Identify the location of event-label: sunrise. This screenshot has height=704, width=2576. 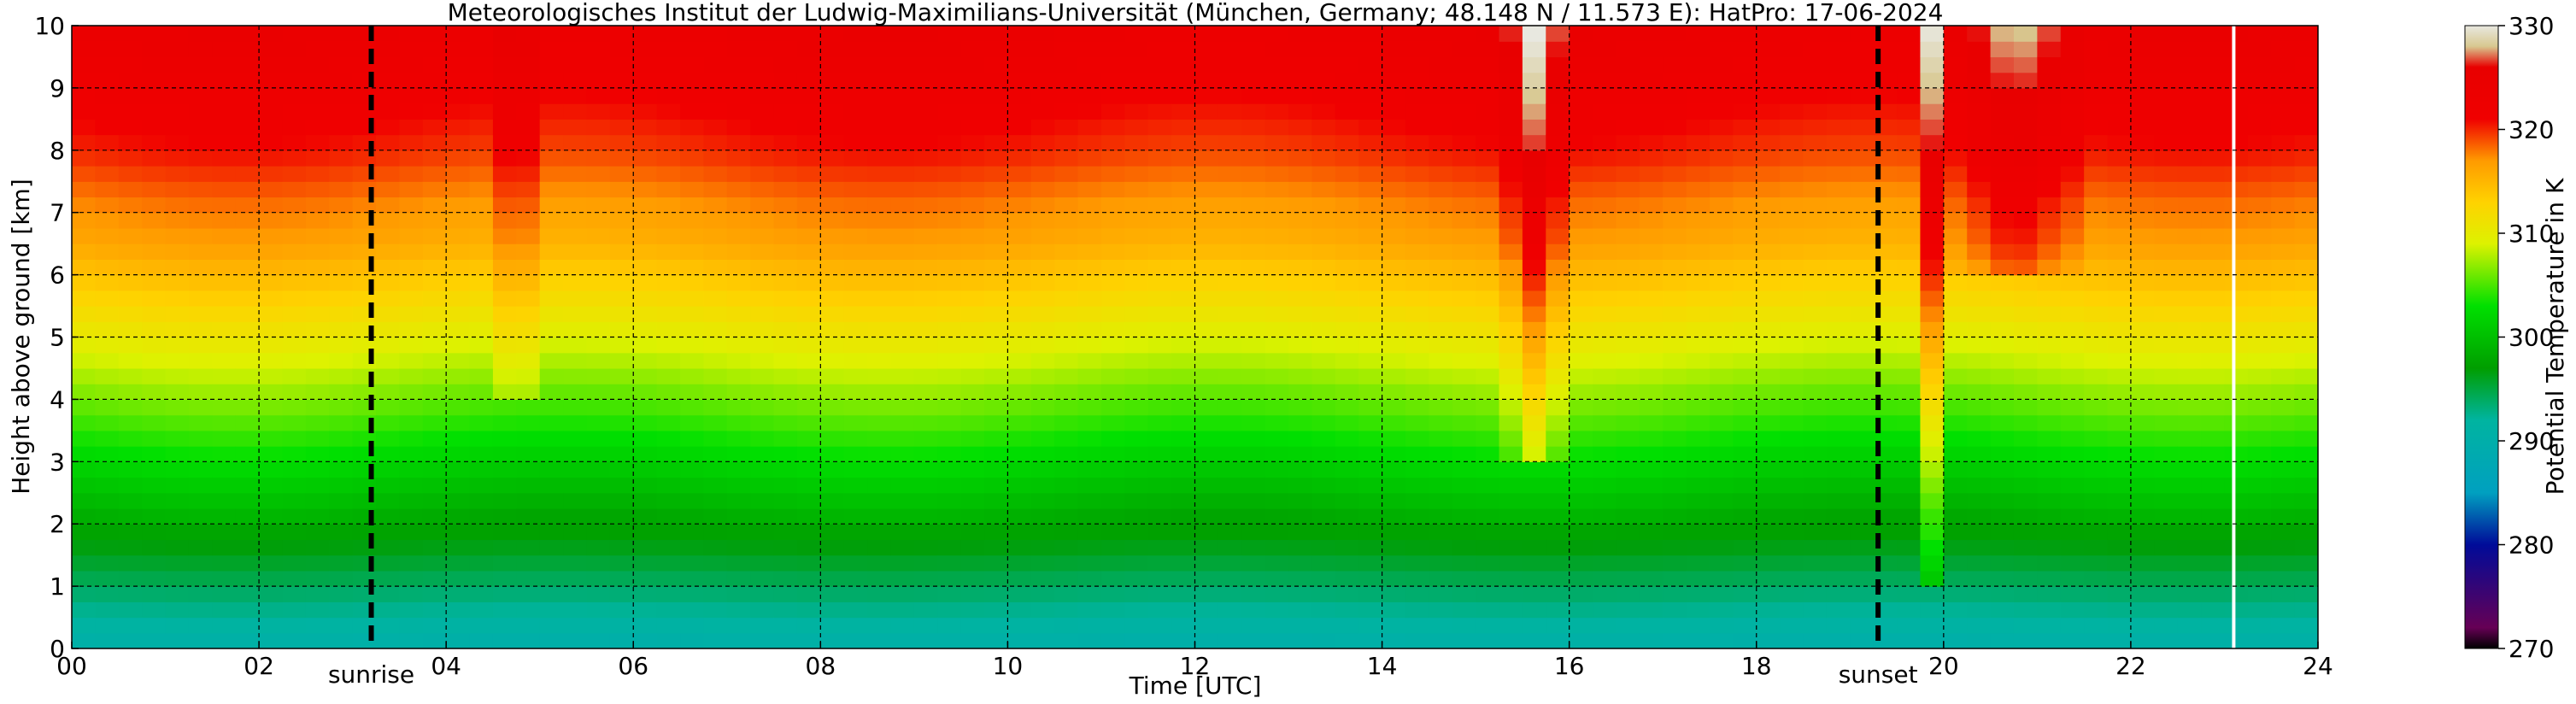
(371, 674).